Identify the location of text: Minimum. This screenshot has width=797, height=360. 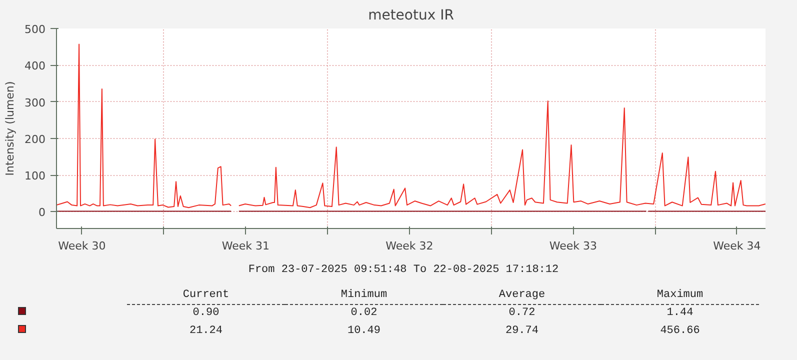
(364, 295).